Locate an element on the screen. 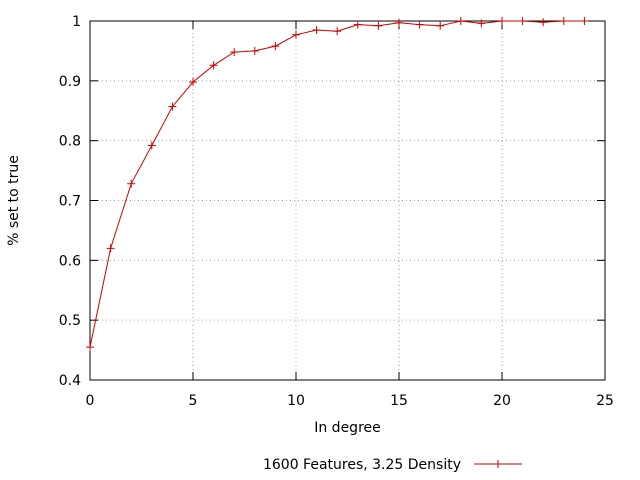 The image size is (640, 480). y-tick-label: 0.8 is located at coordinates (70, 142).